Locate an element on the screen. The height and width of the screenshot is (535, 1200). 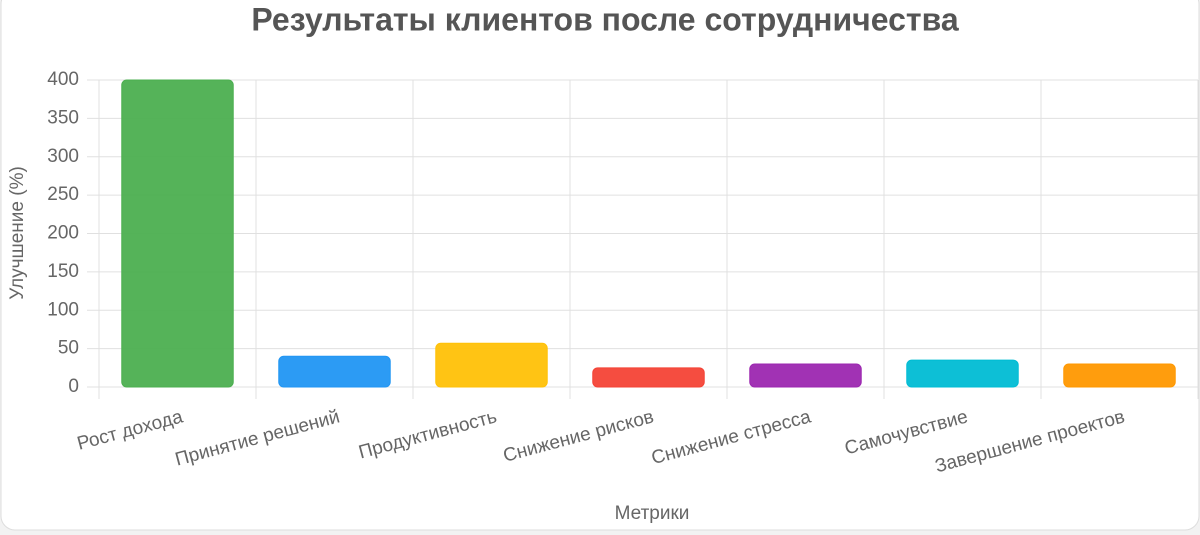
y-tick-label: 150 is located at coordinates (63, 271).